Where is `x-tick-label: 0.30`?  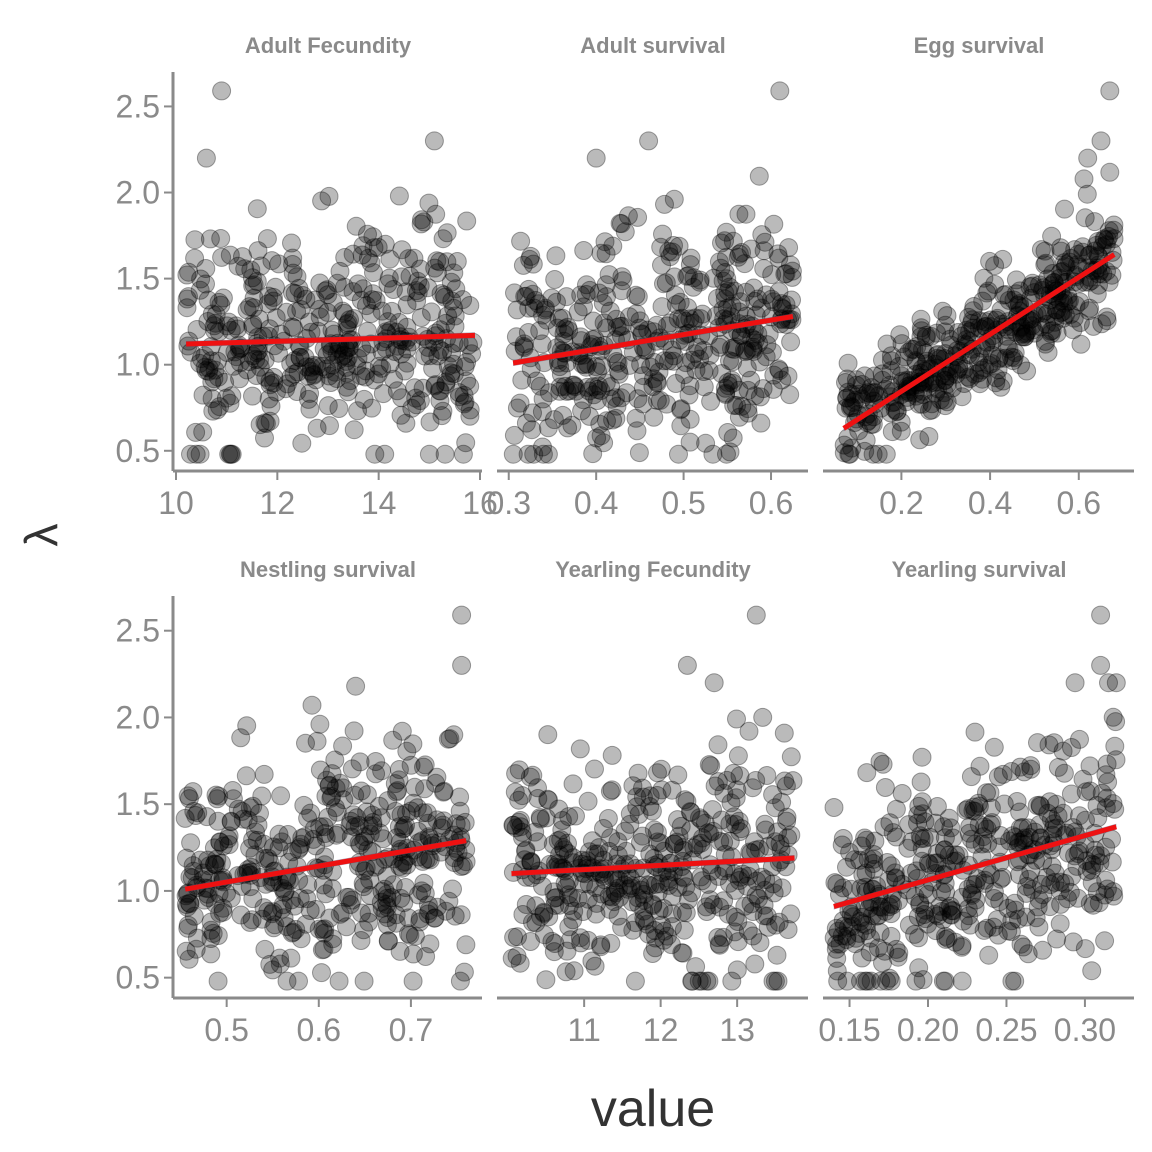
x-tick-label: 0.30 is located at coordinates (1085, 1030).